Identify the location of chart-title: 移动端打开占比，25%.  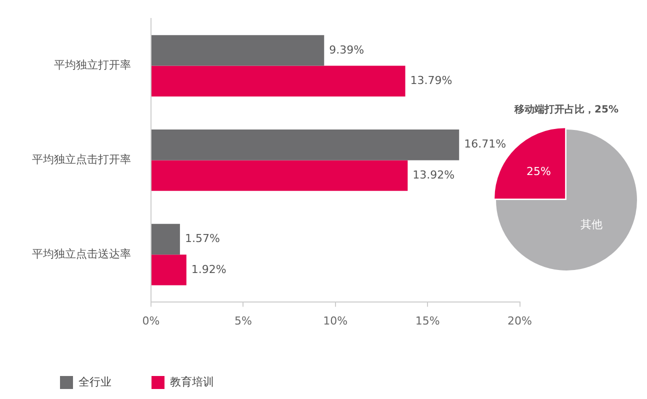
(566, 110).